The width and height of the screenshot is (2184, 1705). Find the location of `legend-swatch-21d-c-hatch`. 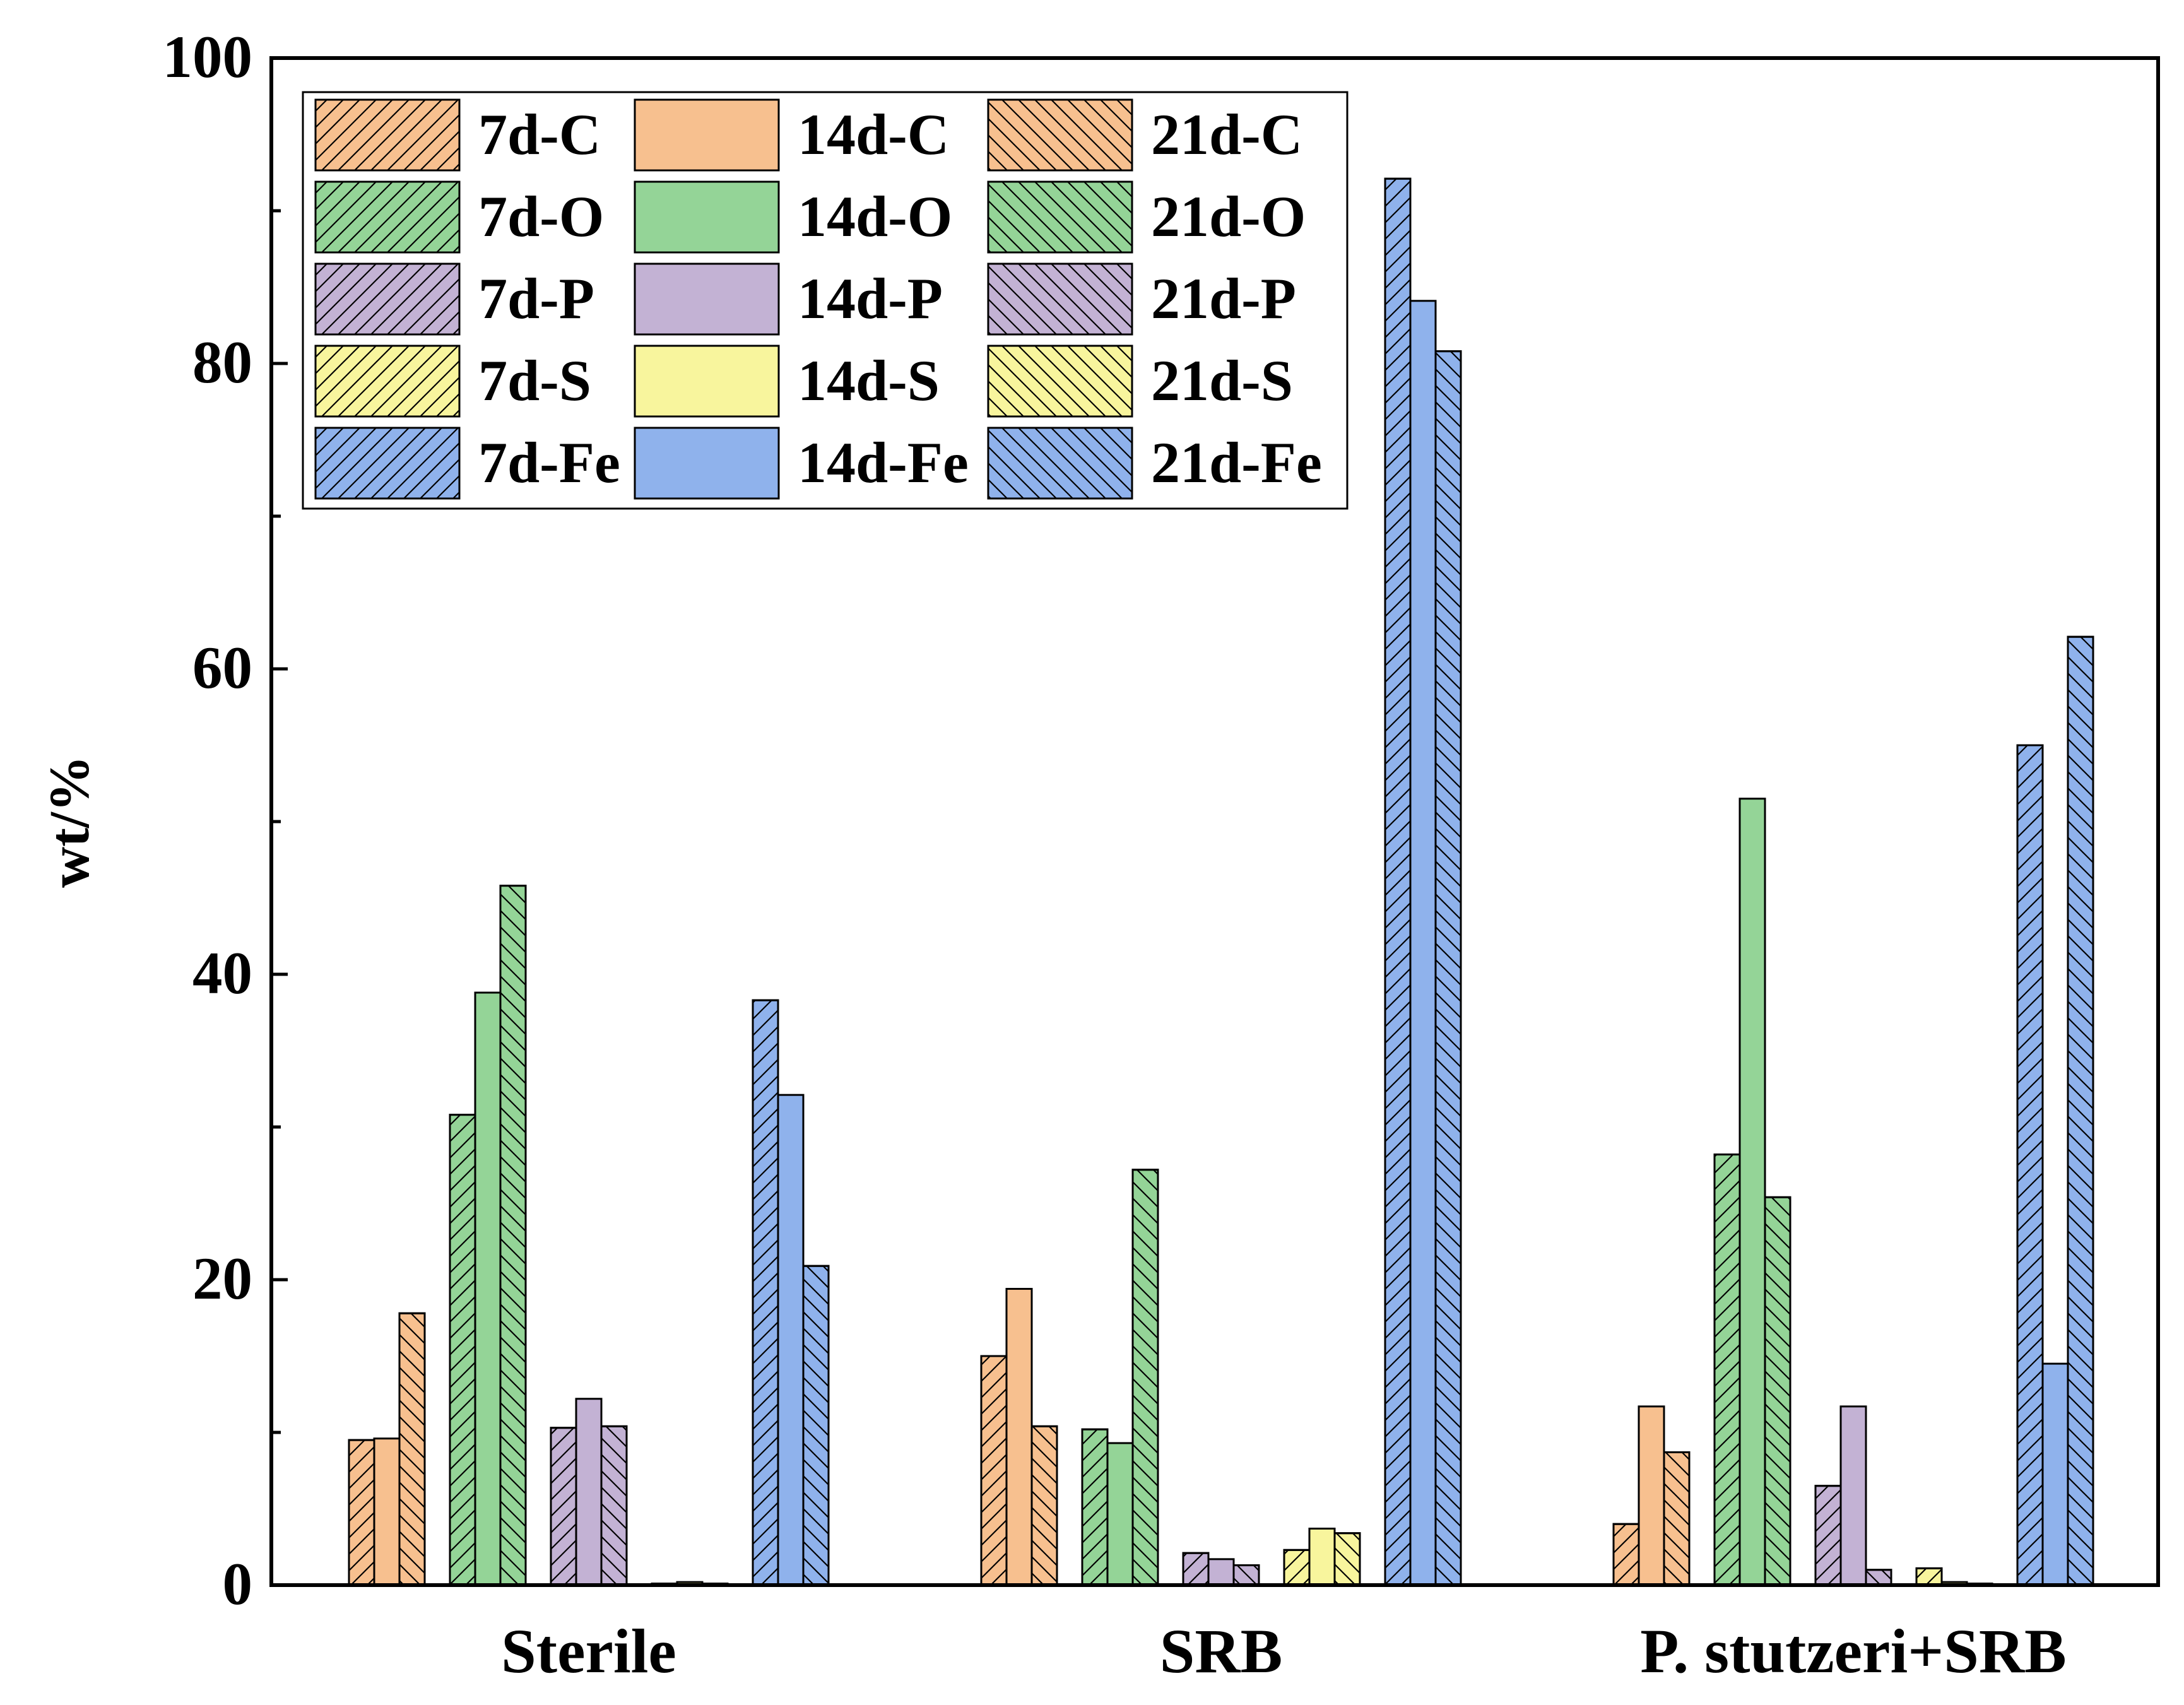

legend-swatch-21d-c-hatch is located at coordinates (1060, 135).